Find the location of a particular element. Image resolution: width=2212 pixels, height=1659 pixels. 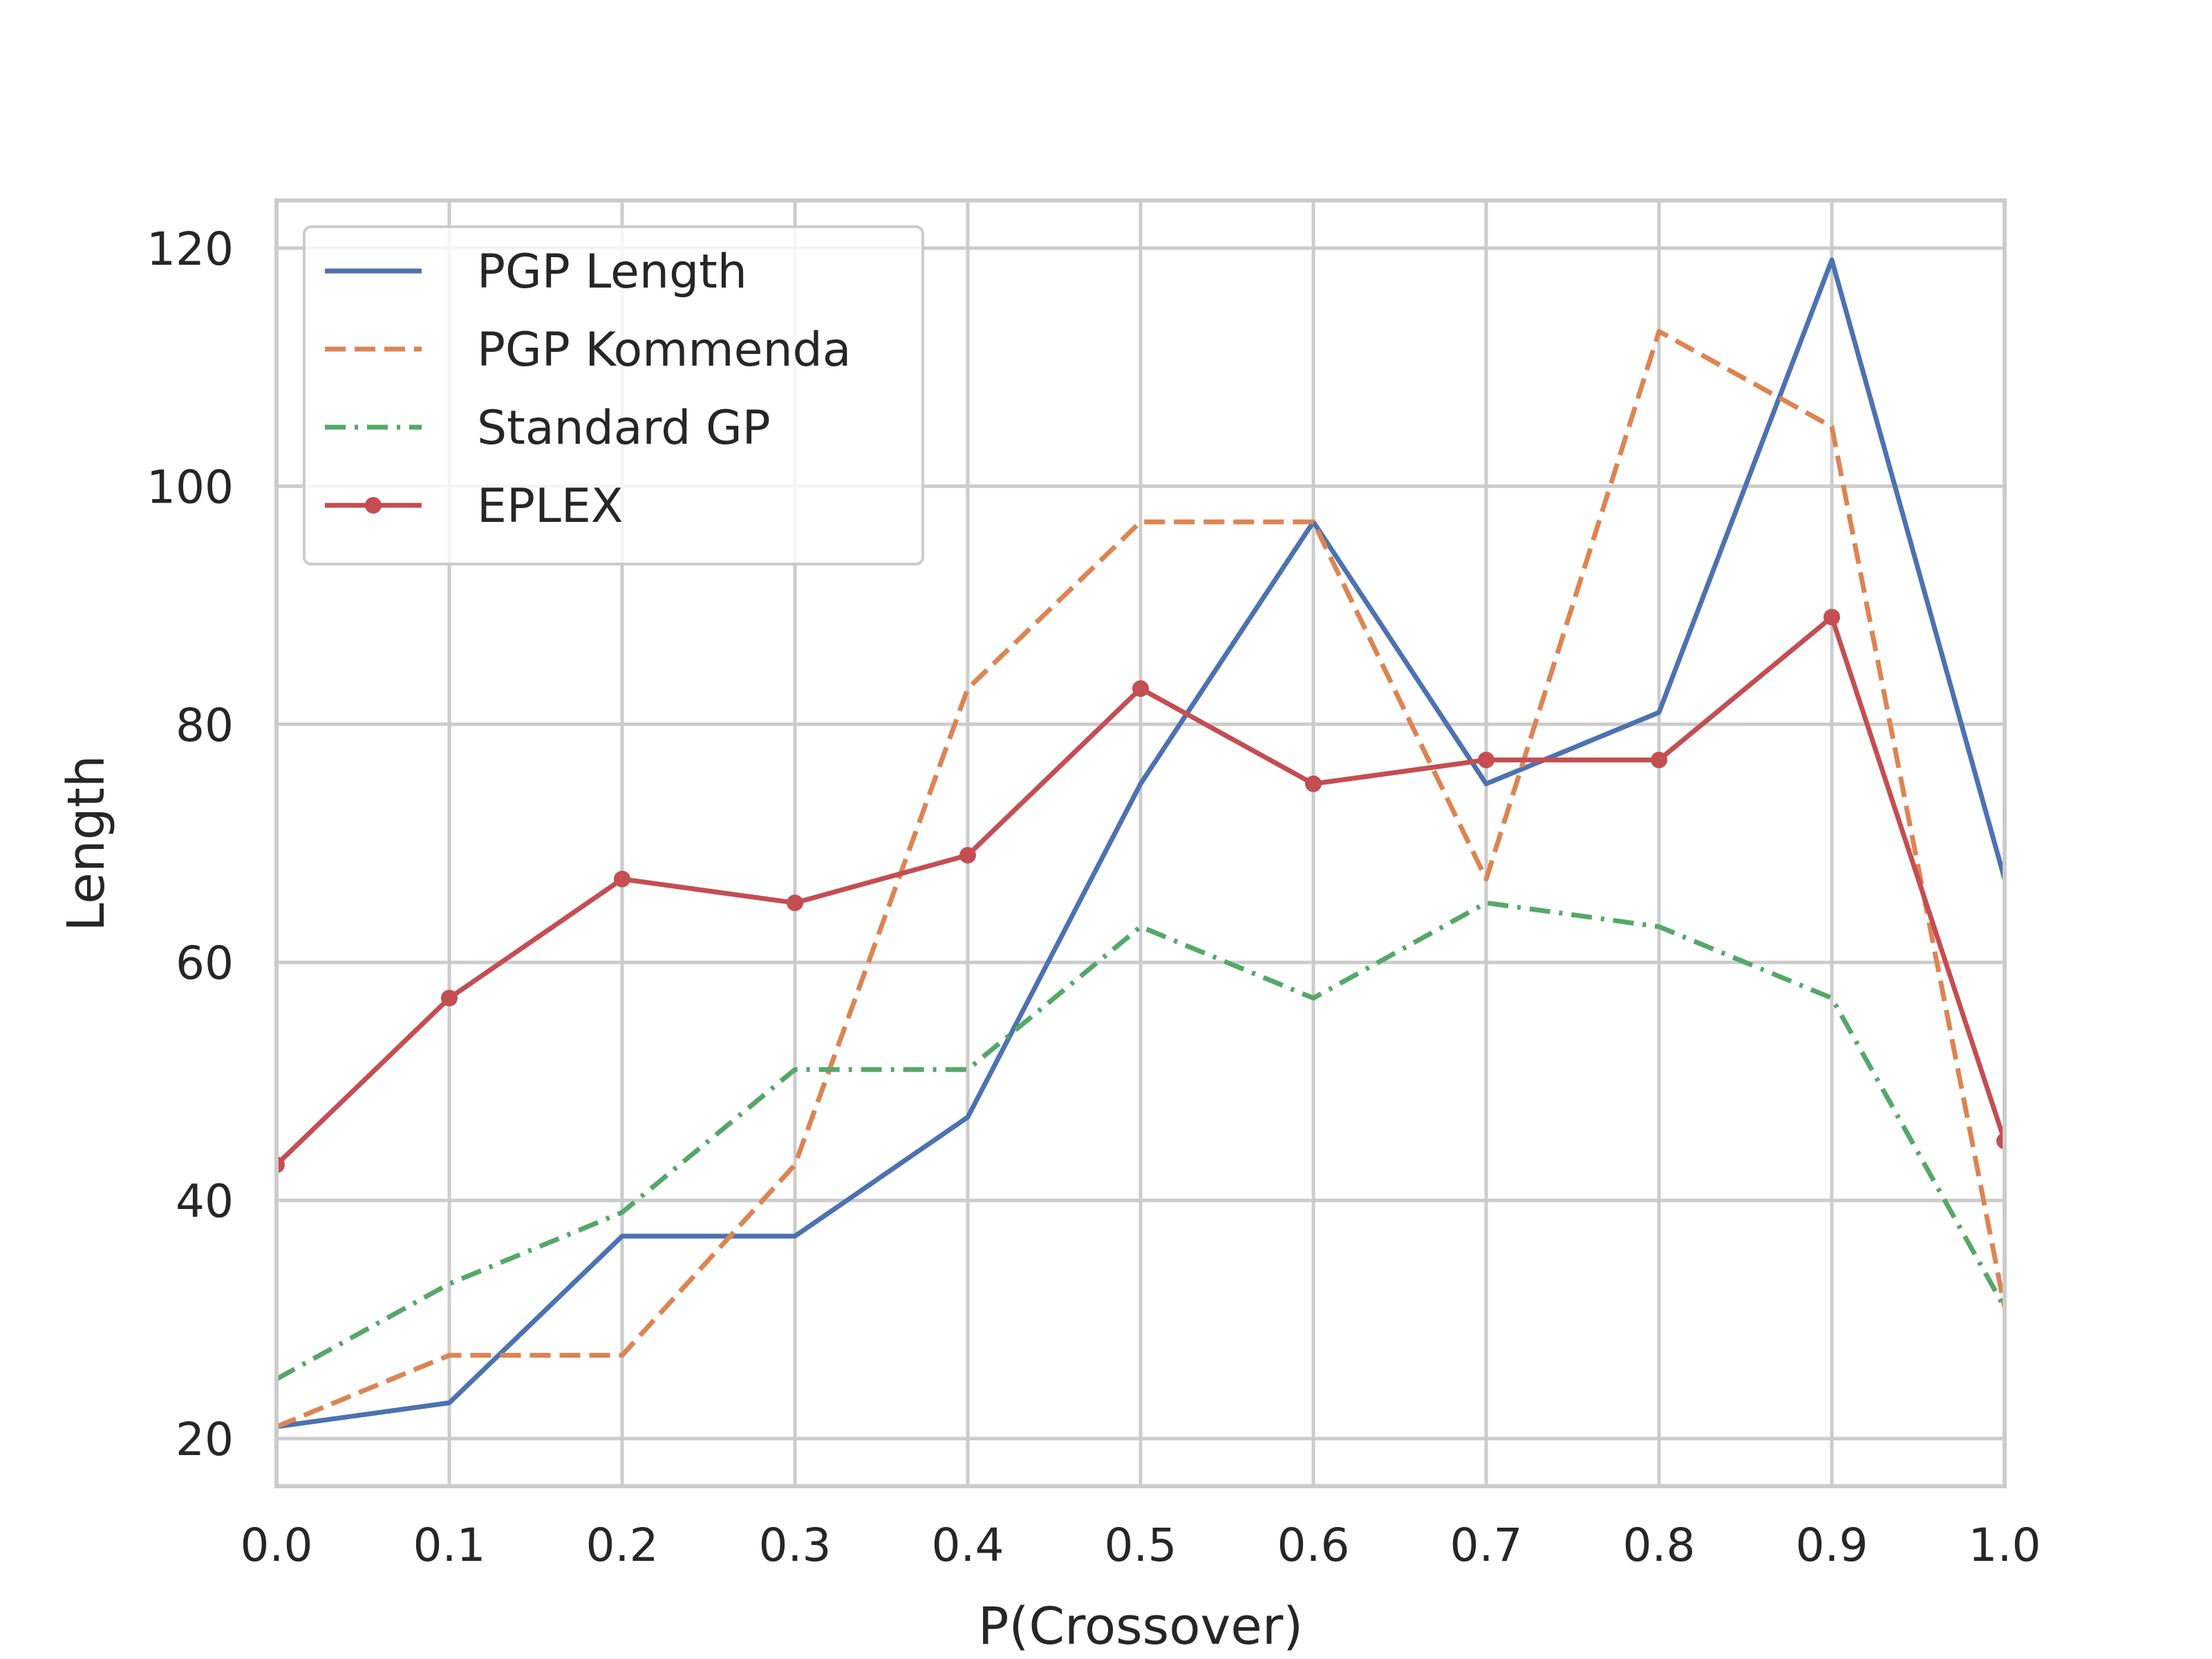

x-tick-label: 0.3 is located at coordinates (796, 1545).